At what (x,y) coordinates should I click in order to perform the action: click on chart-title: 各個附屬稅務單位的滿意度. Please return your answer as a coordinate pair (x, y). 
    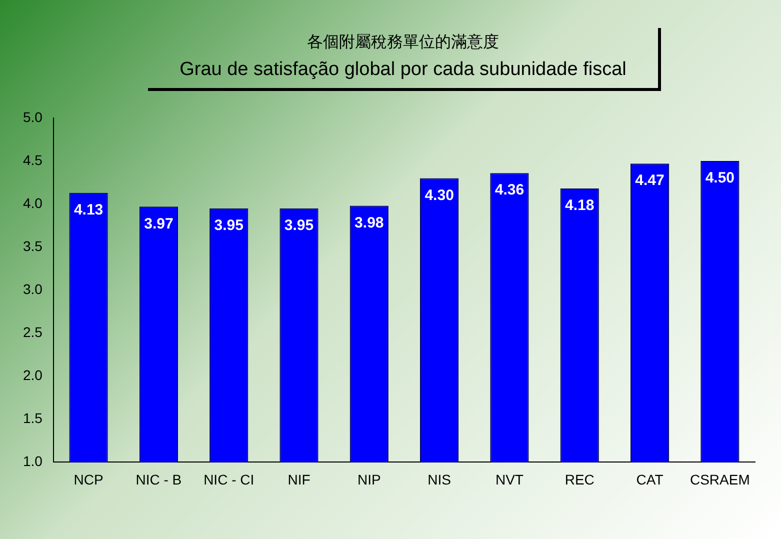
    Looking at the image, I should click on (403, 42).